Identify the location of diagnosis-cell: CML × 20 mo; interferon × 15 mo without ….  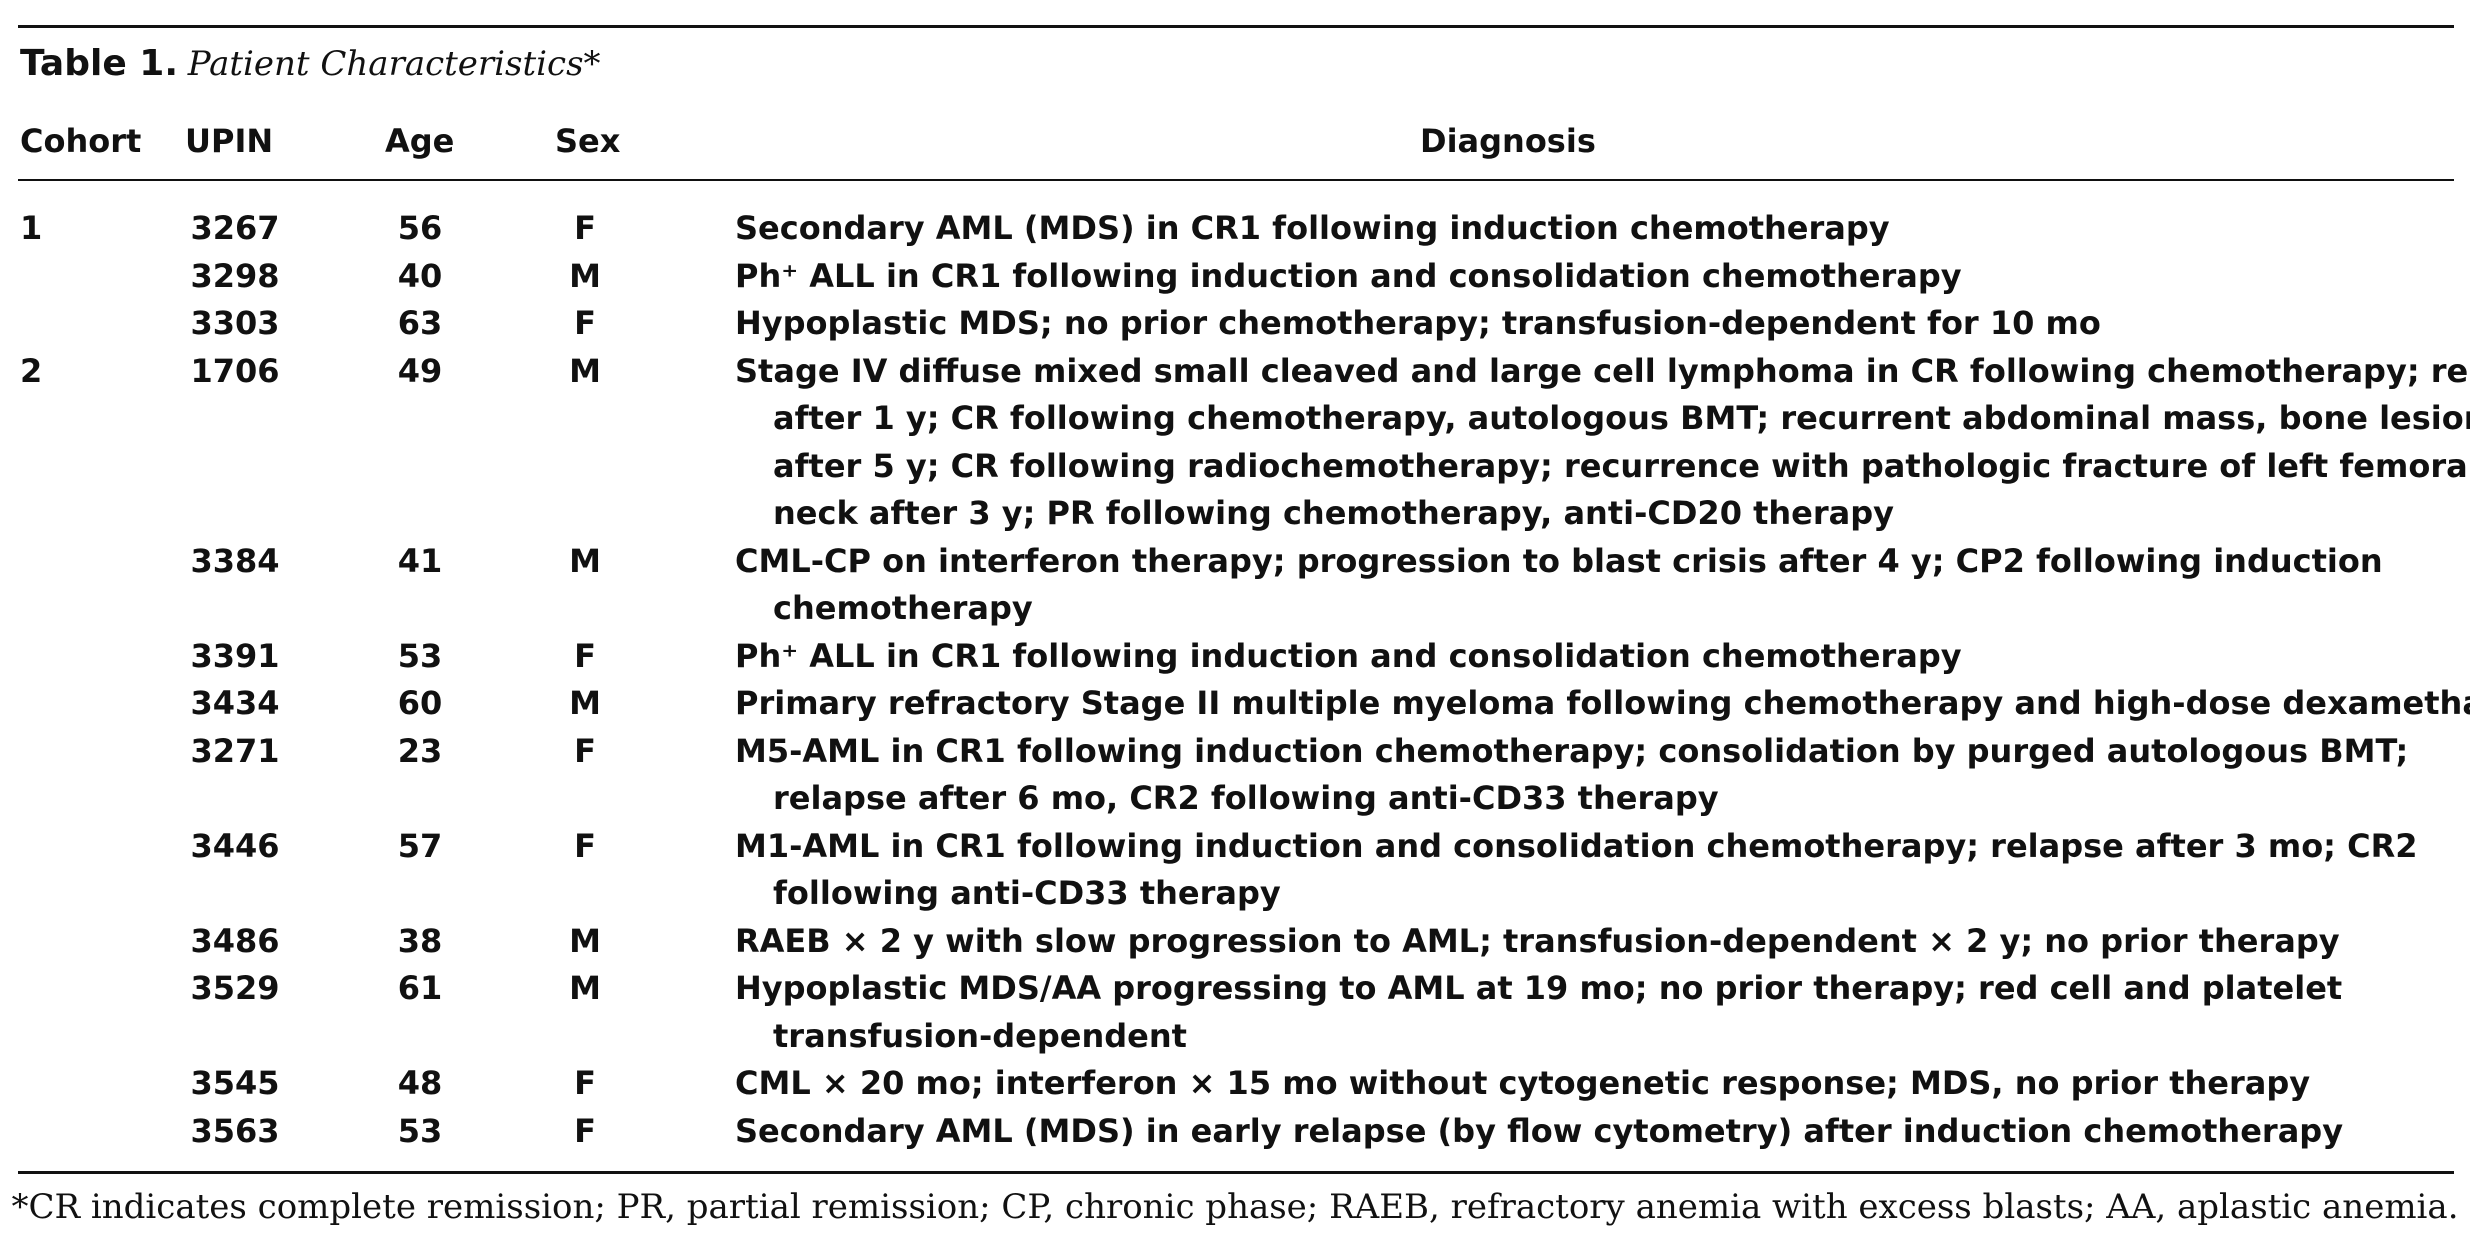
(1595, 1084).